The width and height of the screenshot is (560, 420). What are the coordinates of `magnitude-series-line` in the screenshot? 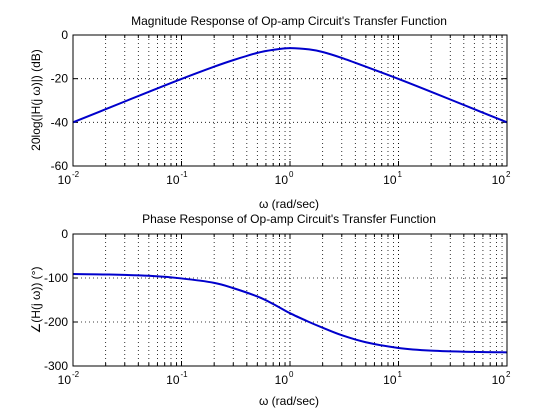 It's located at (290, 85).